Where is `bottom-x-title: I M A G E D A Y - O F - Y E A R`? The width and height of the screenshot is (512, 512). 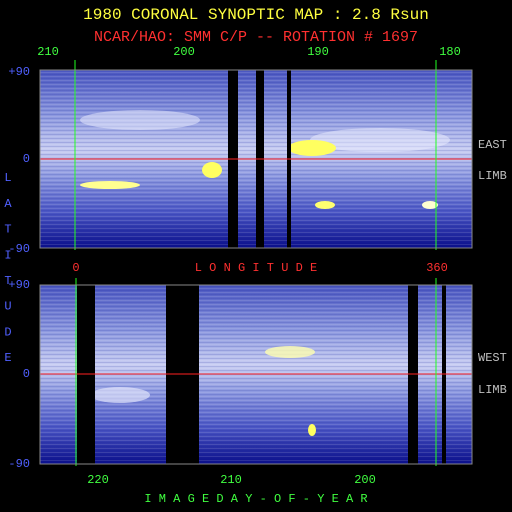
bottom-x-title: I M A G E D A Y - O F - Y E A R is located at coordinates (255, 499).